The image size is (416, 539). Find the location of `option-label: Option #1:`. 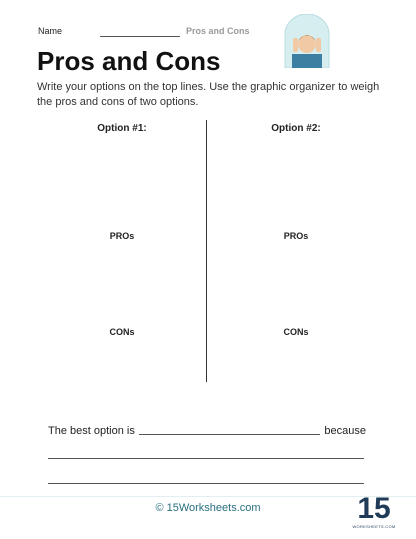

option-label: Option #1: is located at coordinates (122, 128).